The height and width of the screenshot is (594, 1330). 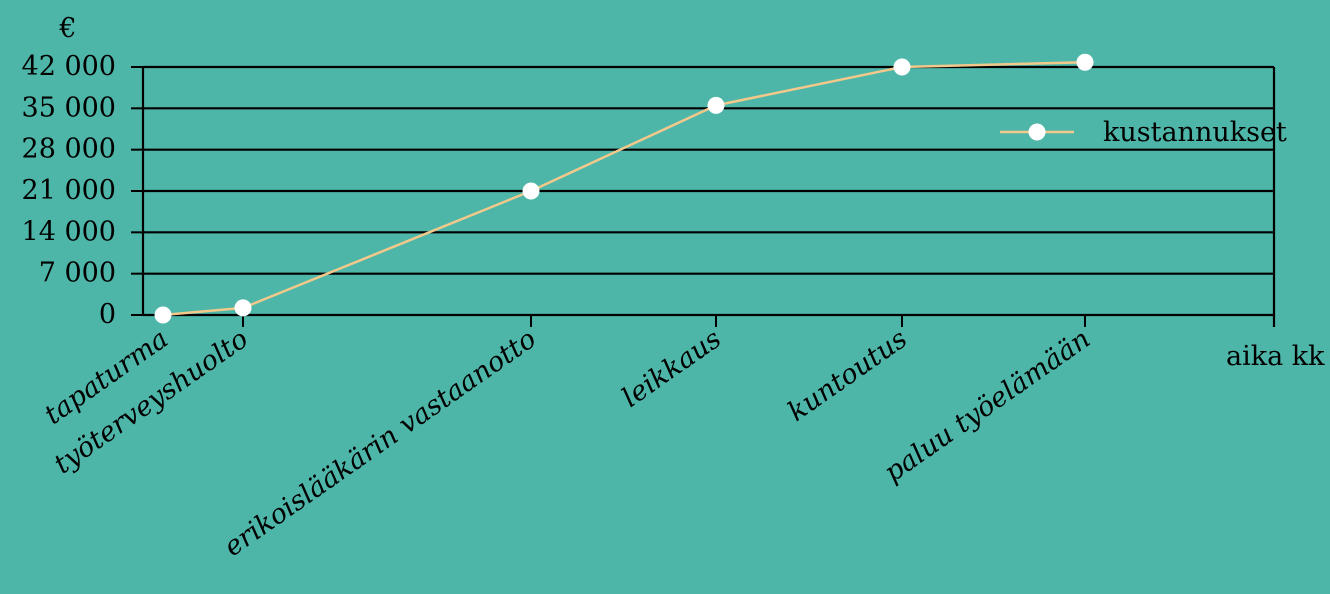 I want to click on x-tick-label: kuntoutus, so click(x=847, y=375).